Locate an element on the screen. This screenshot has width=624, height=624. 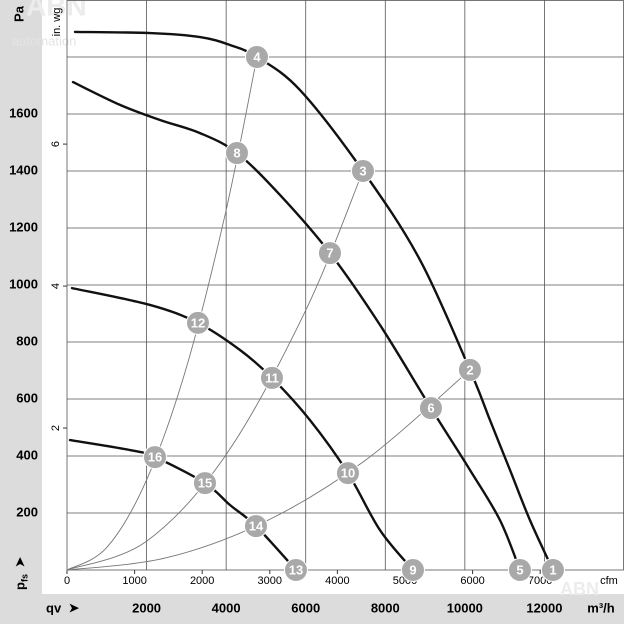
point-label: 5 is located at coordinates (519, 569).